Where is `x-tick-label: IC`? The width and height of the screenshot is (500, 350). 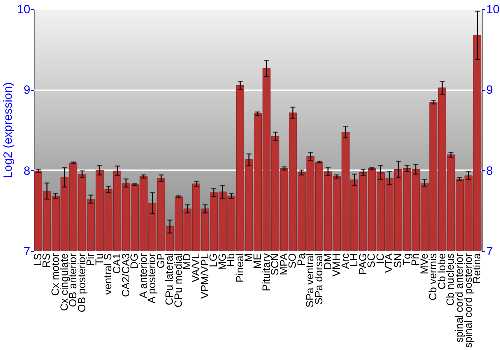
x-tick-label: IC is located at coordinates (380, 258).